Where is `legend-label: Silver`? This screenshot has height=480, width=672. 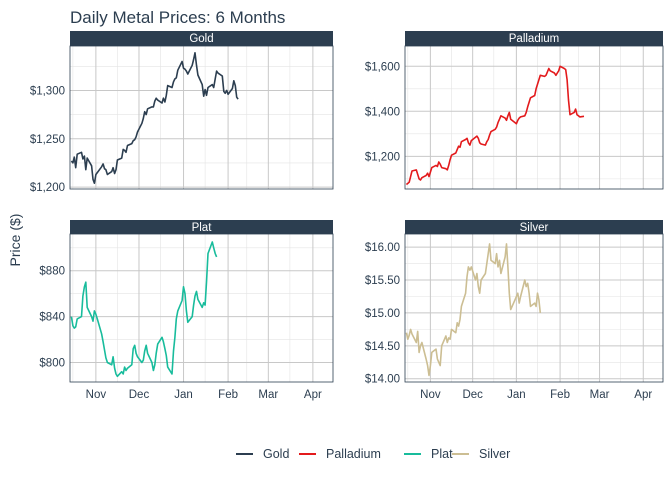
legend-label: Silver is located at coordinates (494, 454).